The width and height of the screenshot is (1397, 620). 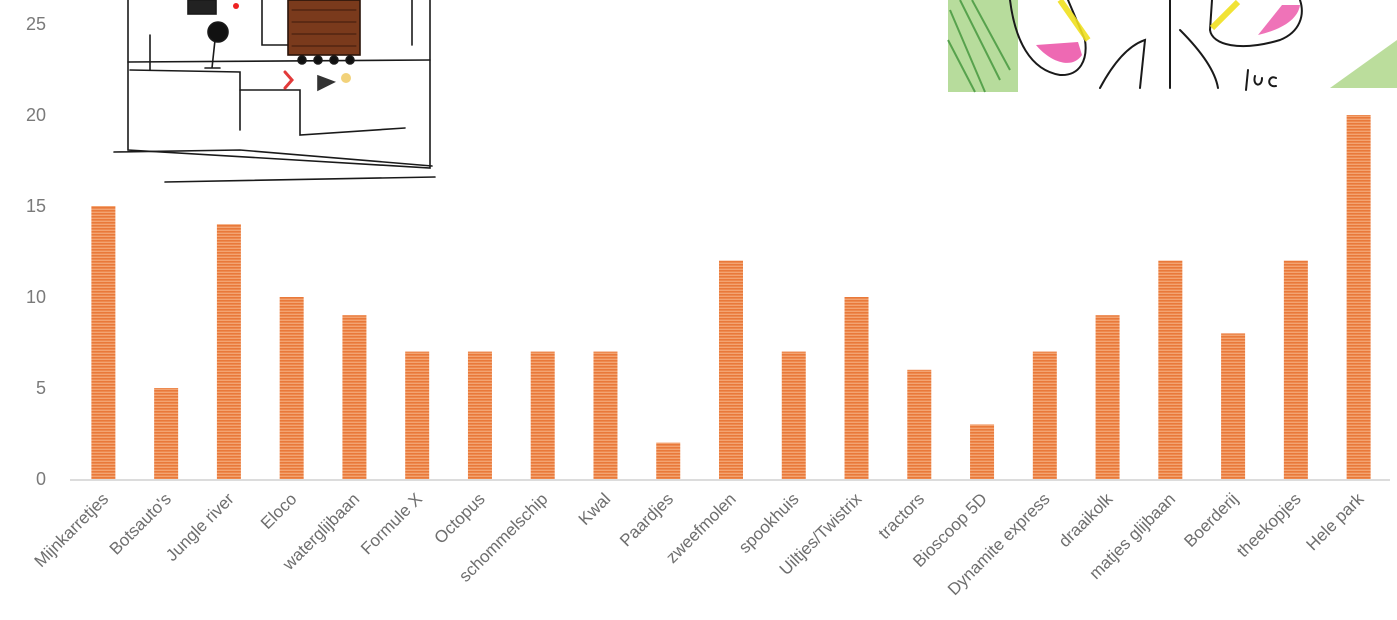 What do you see at coordinates (594, 508) in the screenshot?
I see `x-category-label: Kwal` at bounding box center [594, 508].